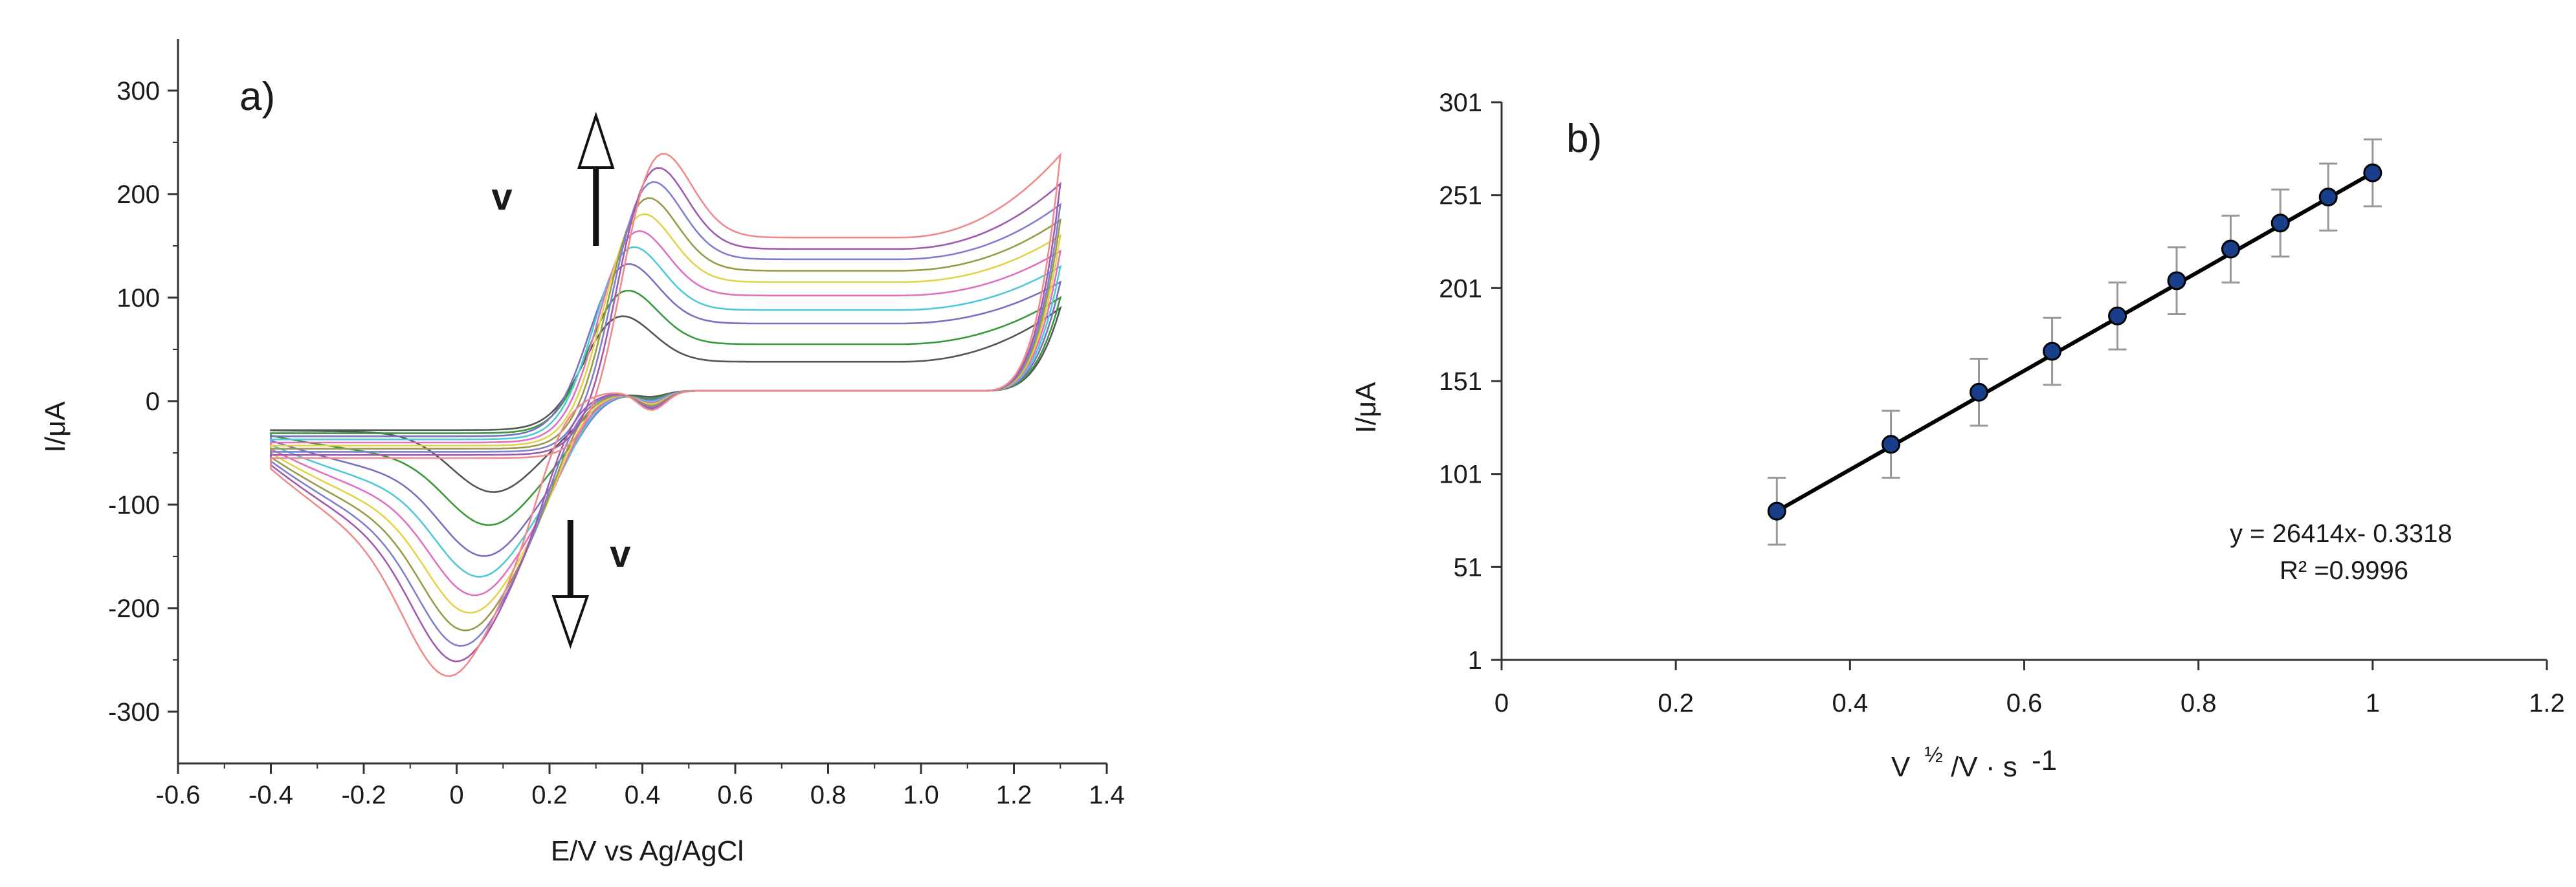 The width and height of the screenshot is (2576, 887). Describe the element at coordinates (1107, 795) in the screenshot. I see `x-tick-label: 1.4` at that location.